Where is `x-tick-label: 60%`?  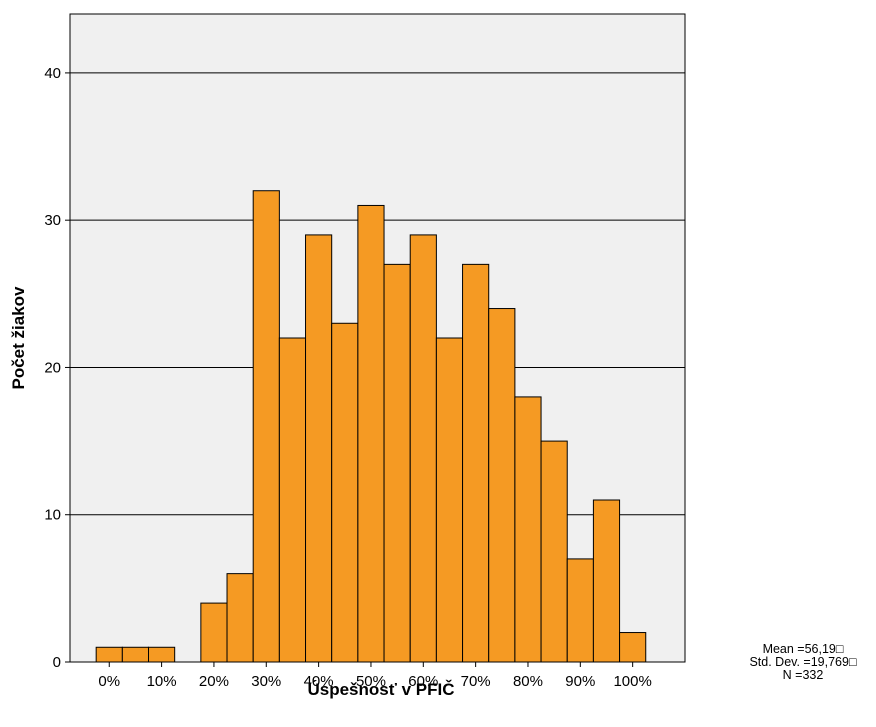
x-tick-label: 60% is located at coordinates (423, 681).